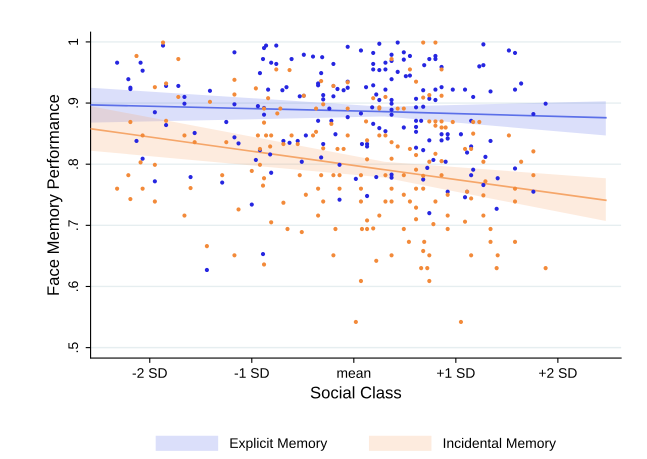 This screenshot has height=459, width=647. I want to click on x-axis-title: Social Class, so click(356, 392).